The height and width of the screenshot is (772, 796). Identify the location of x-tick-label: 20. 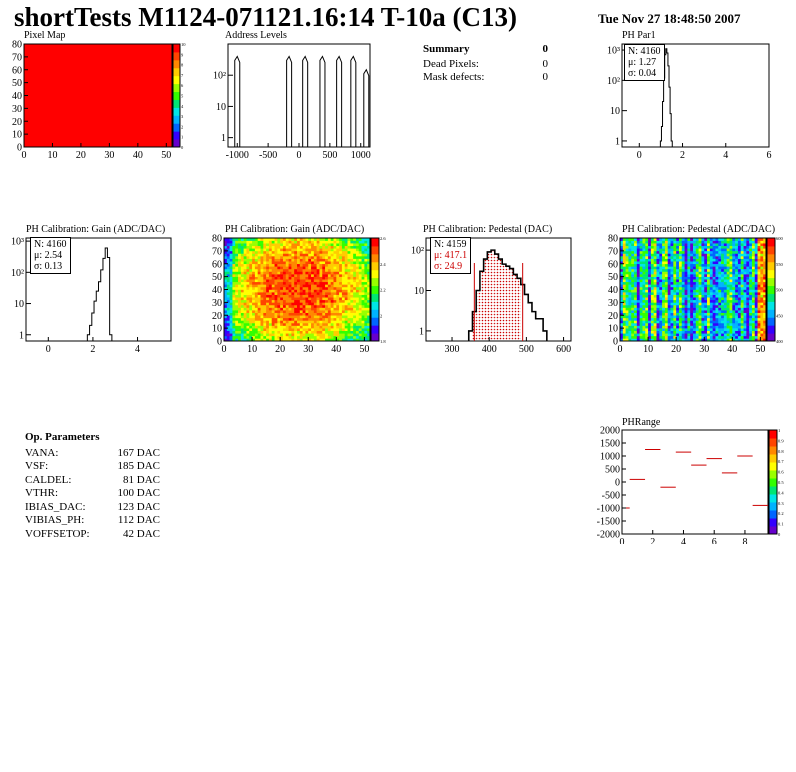
(81, 155).